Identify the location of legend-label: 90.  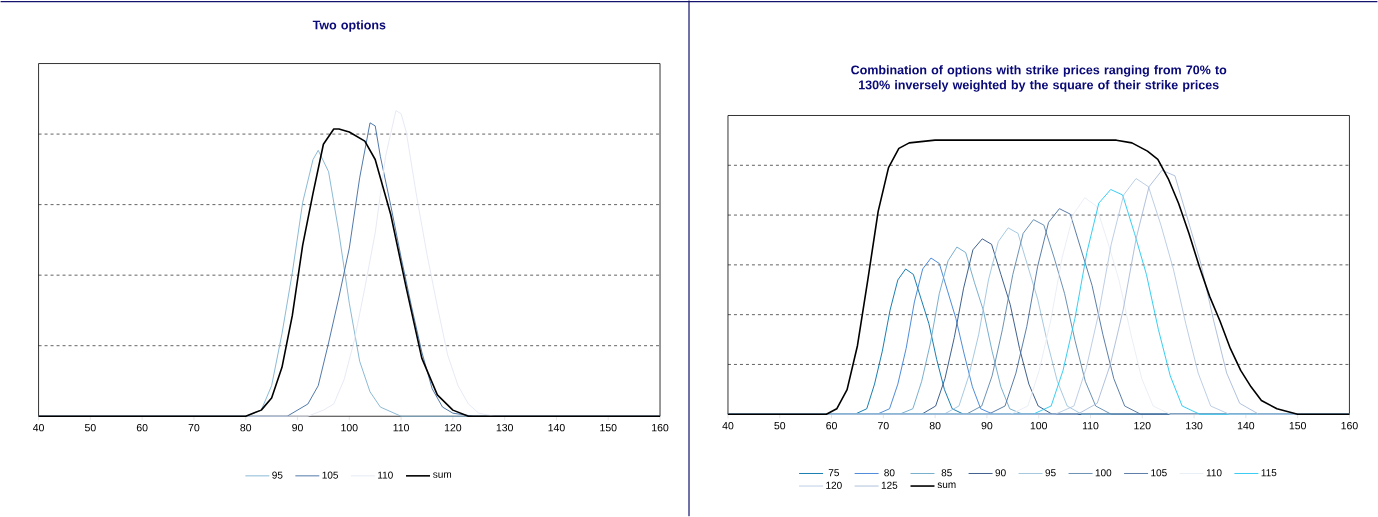
(1000, 473).